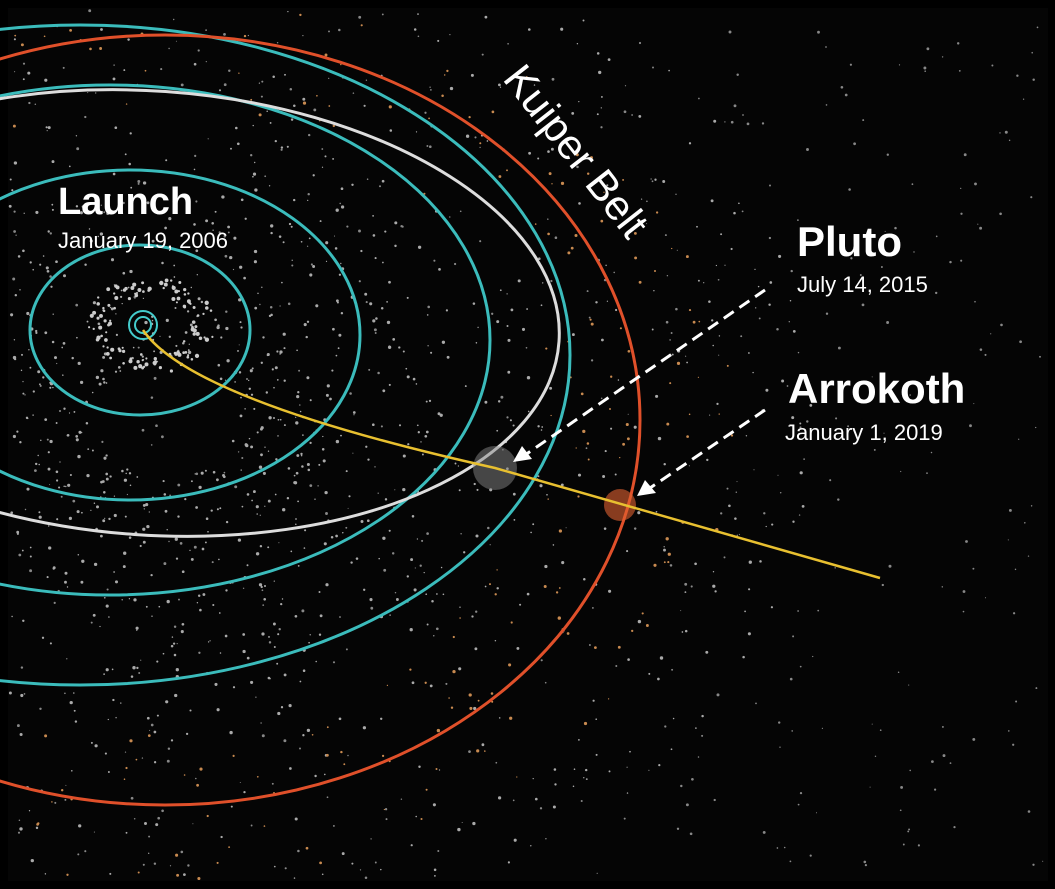 The width and height of the screenshot is (1055, 889). What do you see at coordinates (707, 449) in the screenshot?
I see `arrokoth-arrow` at bounding box center [707, 449].